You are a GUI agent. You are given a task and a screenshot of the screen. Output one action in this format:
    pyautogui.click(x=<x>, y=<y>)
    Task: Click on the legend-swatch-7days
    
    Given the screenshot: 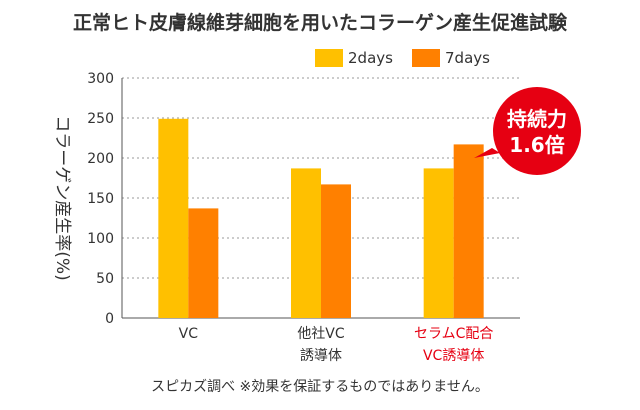 What is the action you would take?
    pyautogui.click(x=426, y=58)
    